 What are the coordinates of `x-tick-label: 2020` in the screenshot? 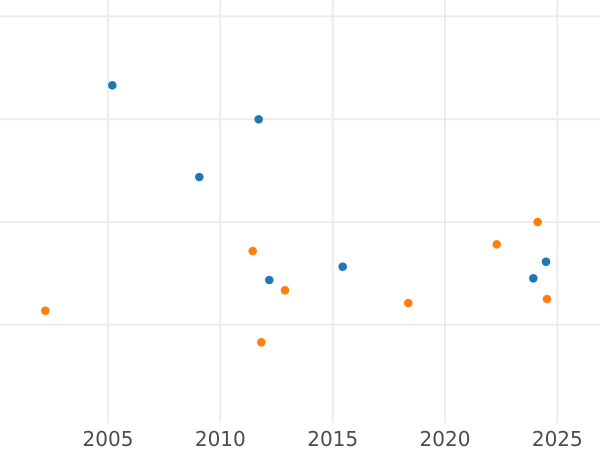 It's located at (445, 438).